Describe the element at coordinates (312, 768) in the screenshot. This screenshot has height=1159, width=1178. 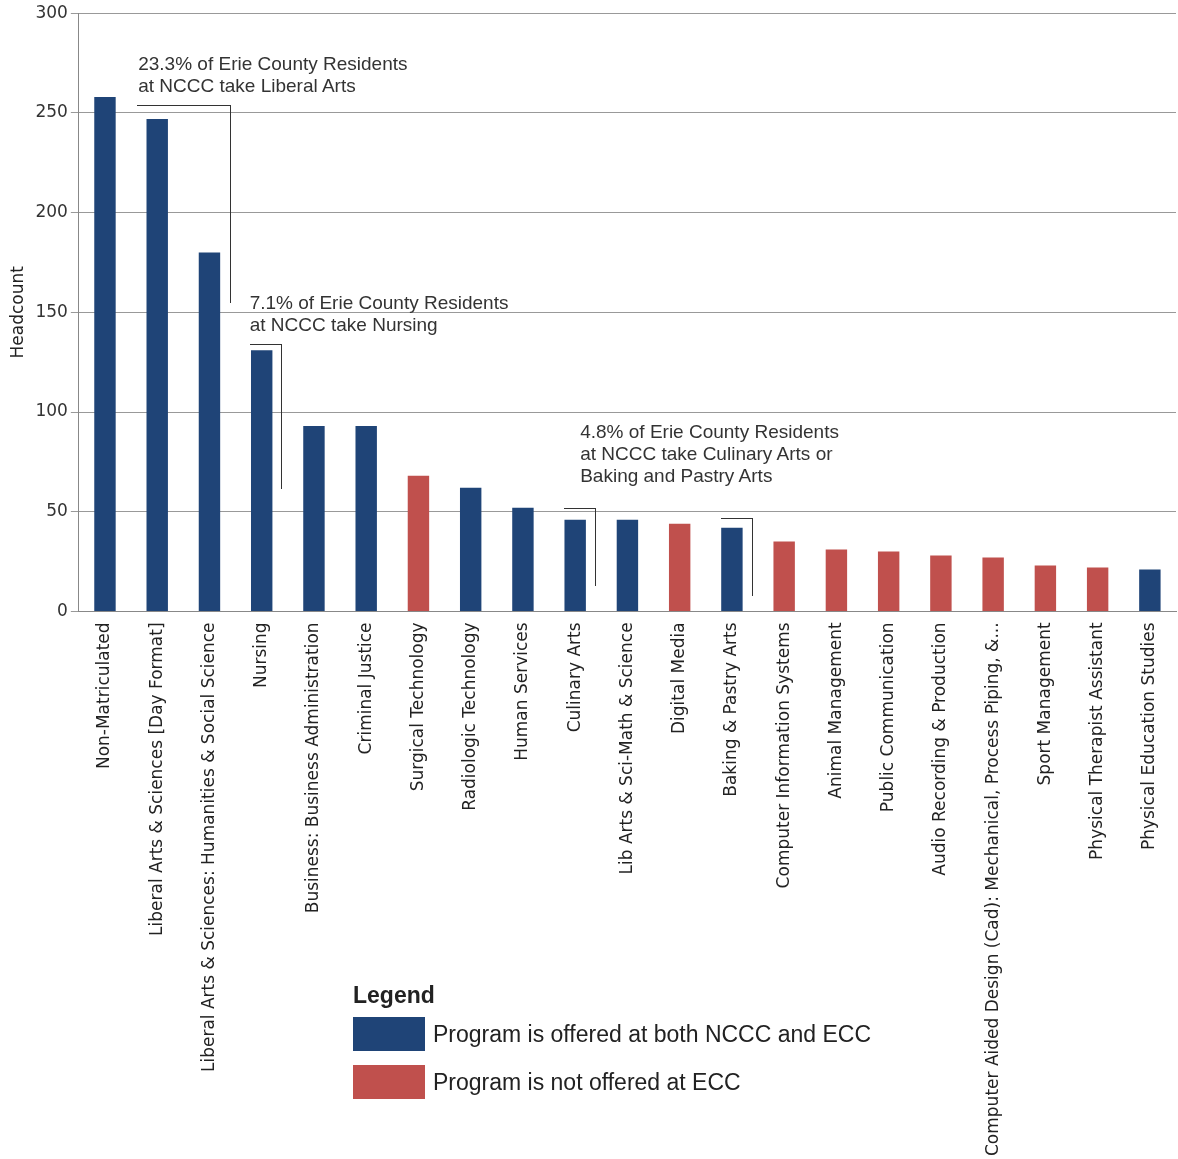
I see `x-tick-label: Business: Business Administration` at that location.